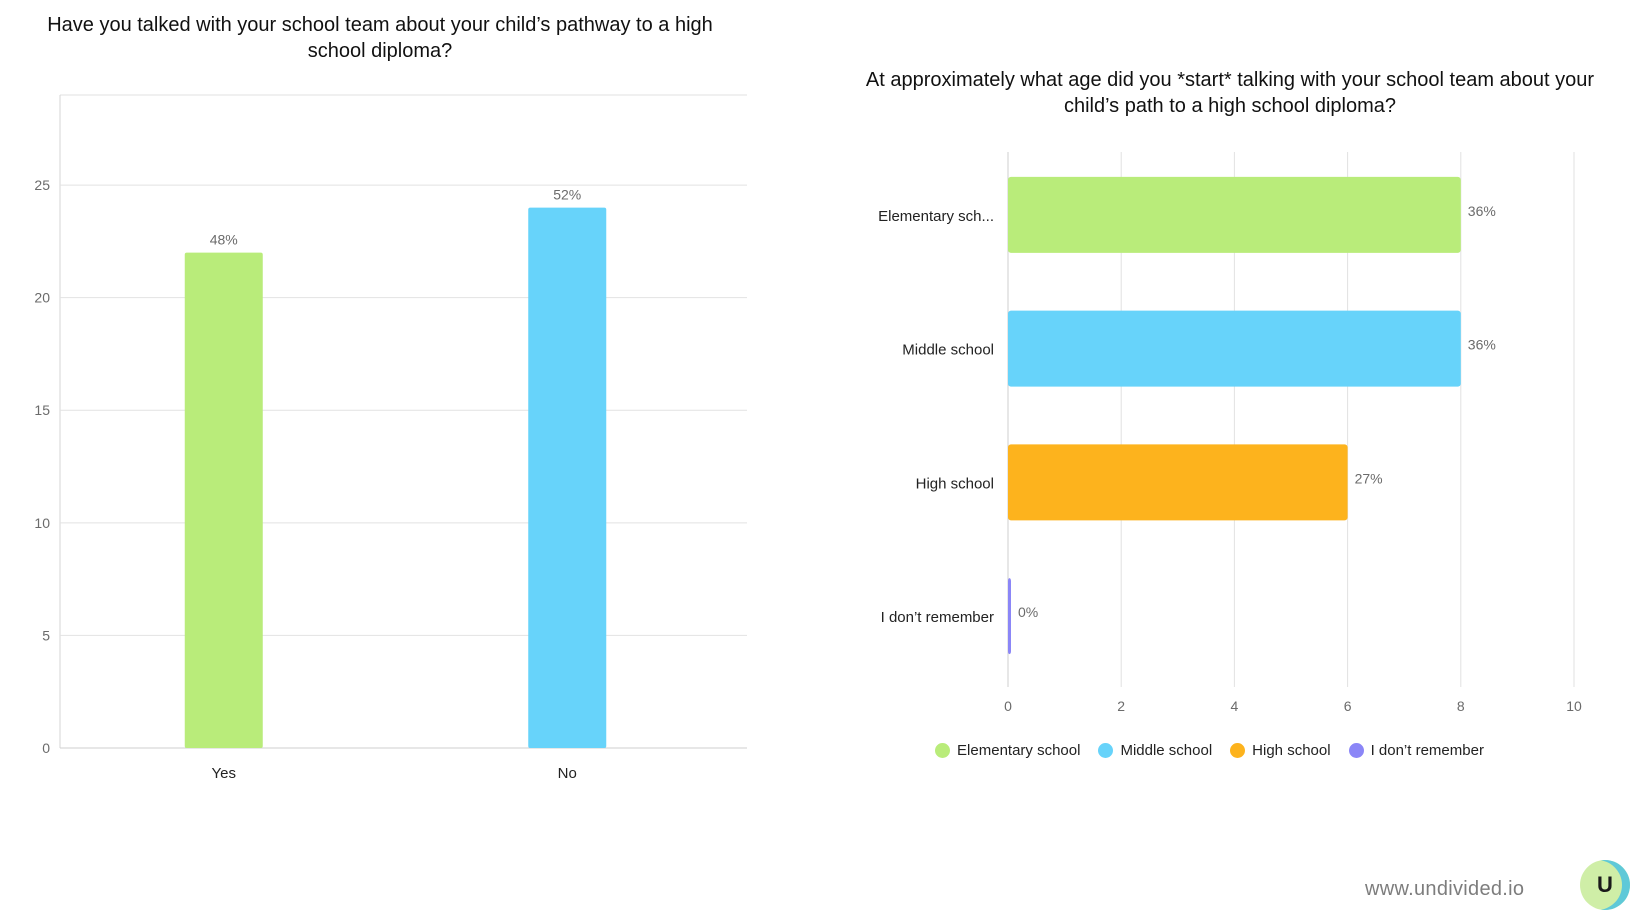 The width and height of the screenshot is (1639, 918). What do you see at coordinates (46, 635) in the screenshot?
I see `chart1-y-tick-label: 5` at bounding box center [46, 635].